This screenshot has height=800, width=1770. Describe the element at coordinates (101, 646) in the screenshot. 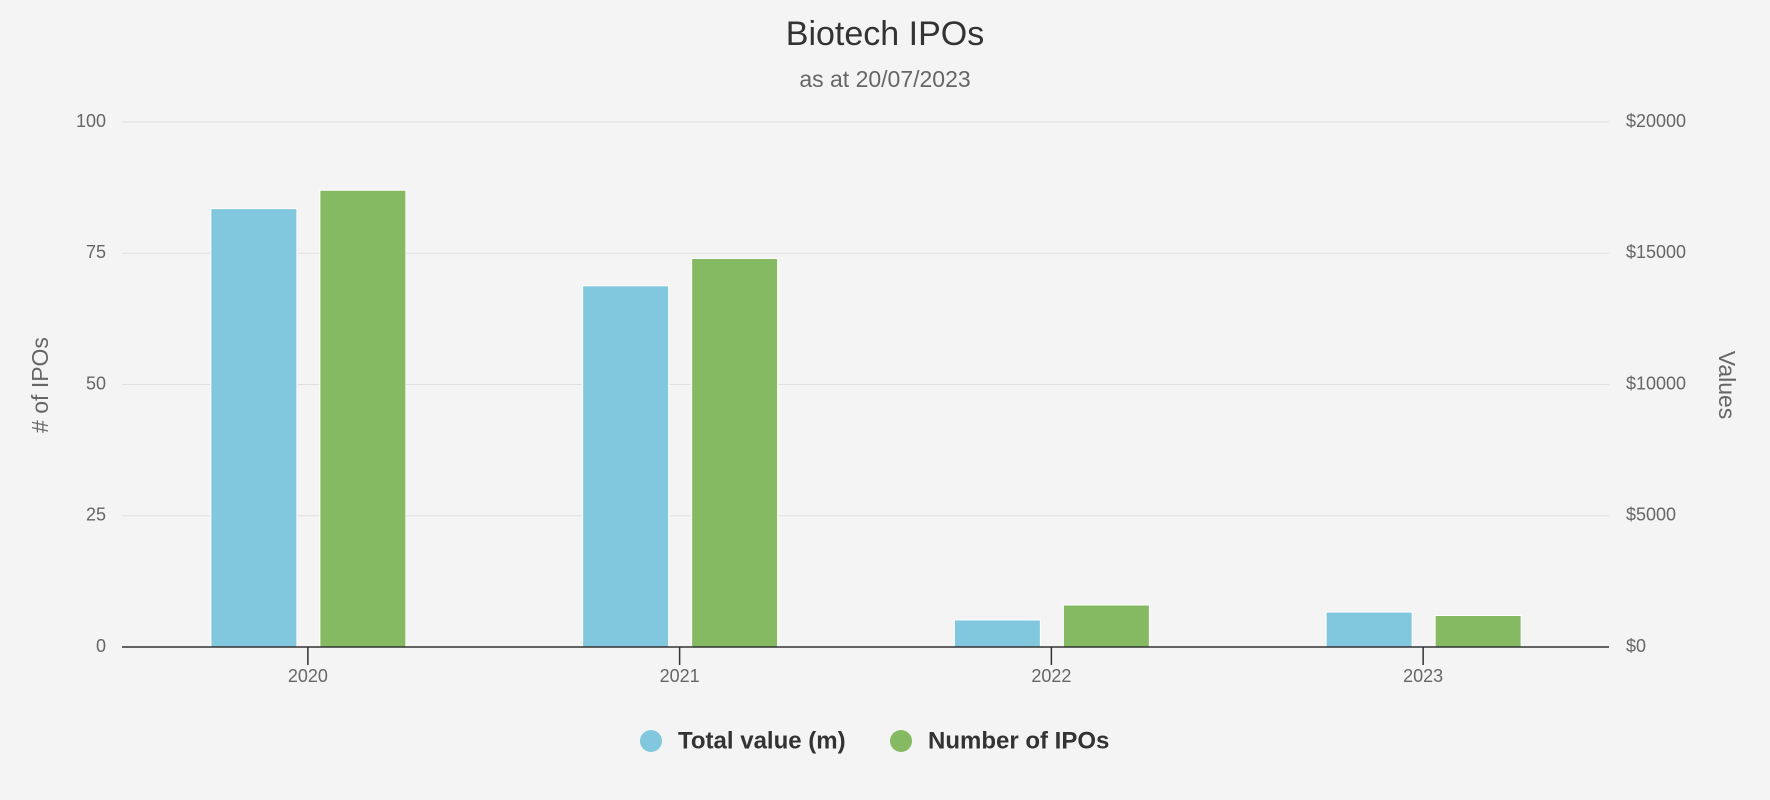

I see `y-tick-label: 0` at that location.